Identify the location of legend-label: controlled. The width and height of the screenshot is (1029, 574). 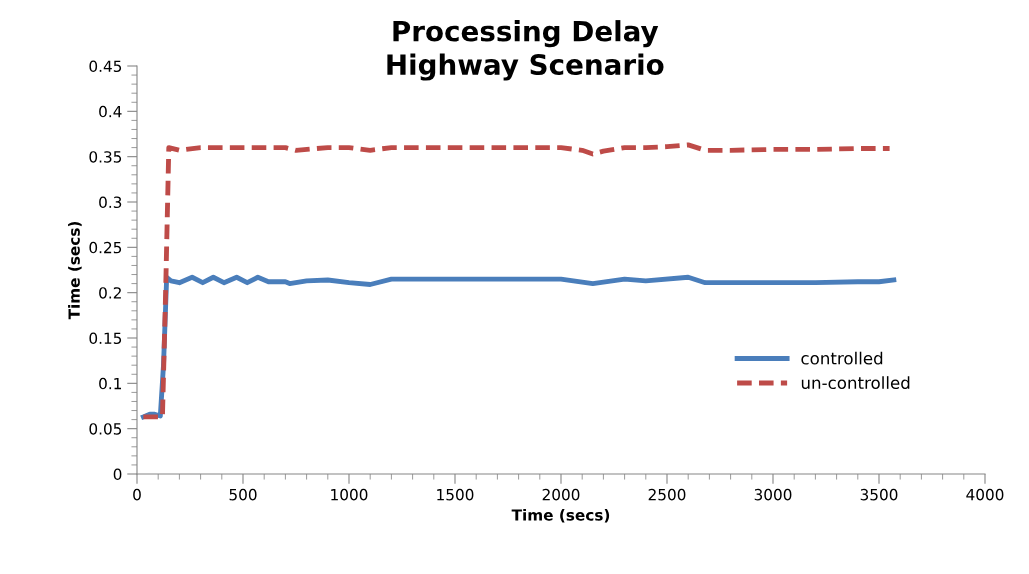
(842, 358).